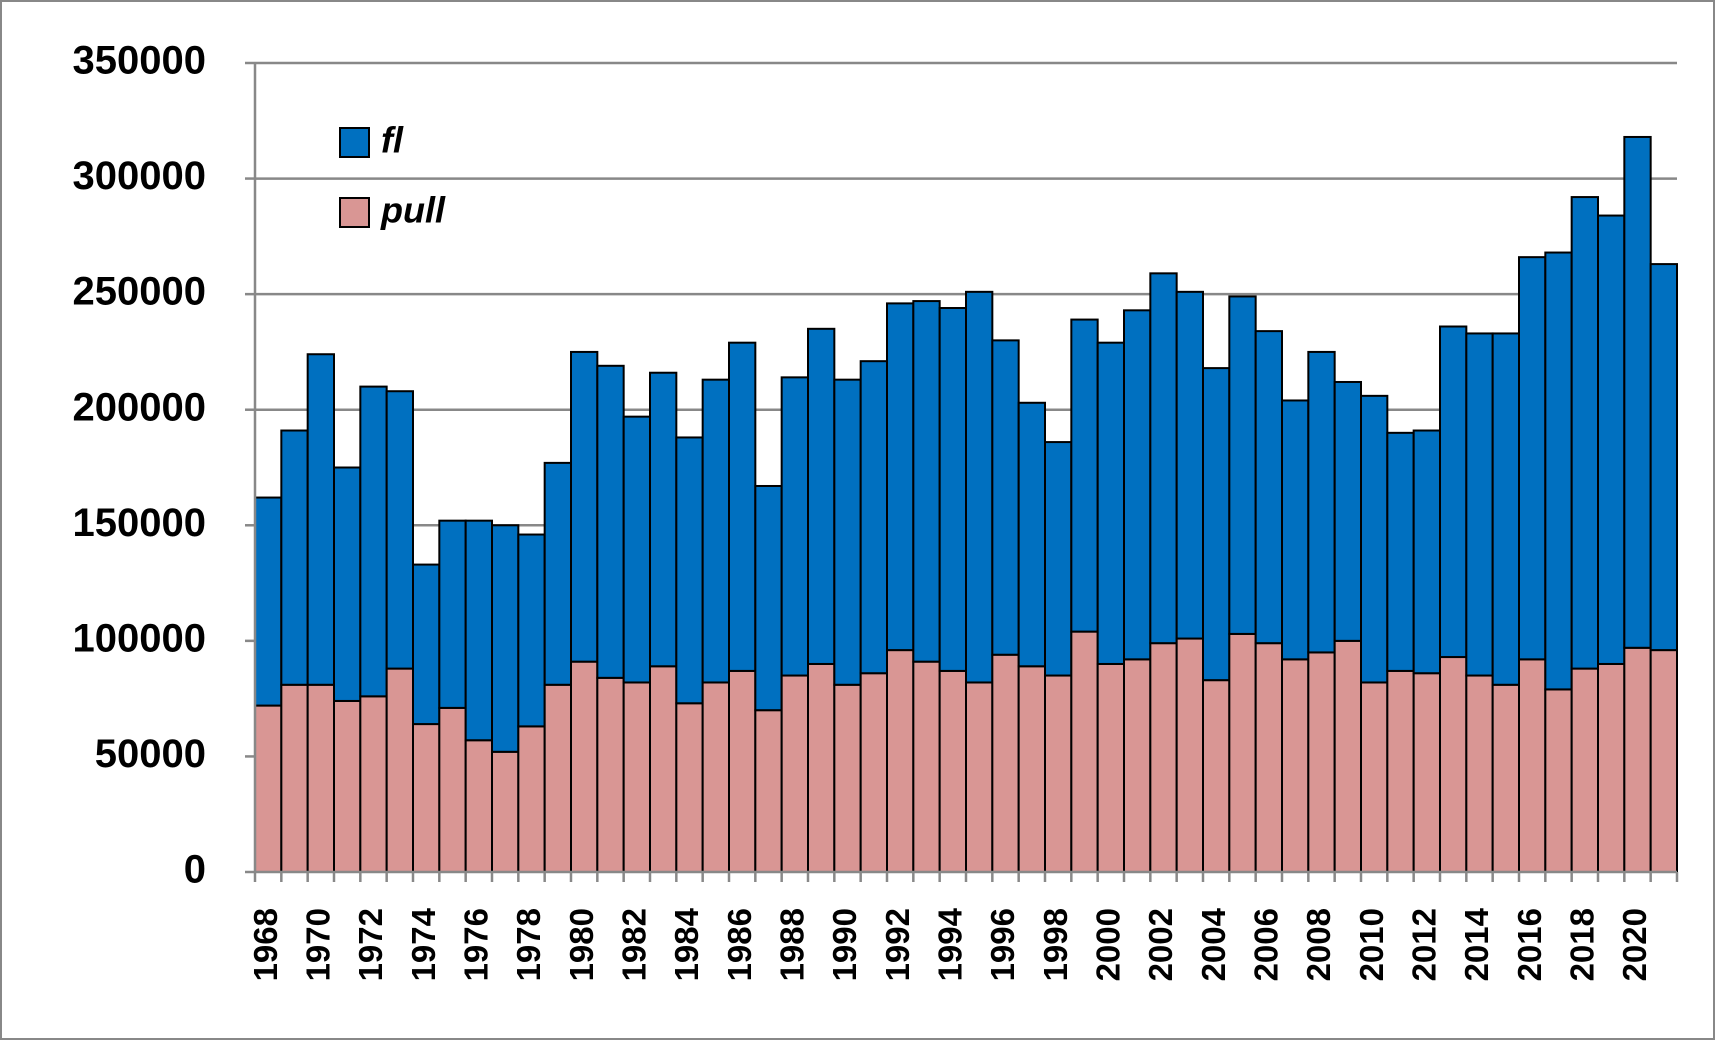  I want to click on y-tick-label: 250000, so click(139, 292).